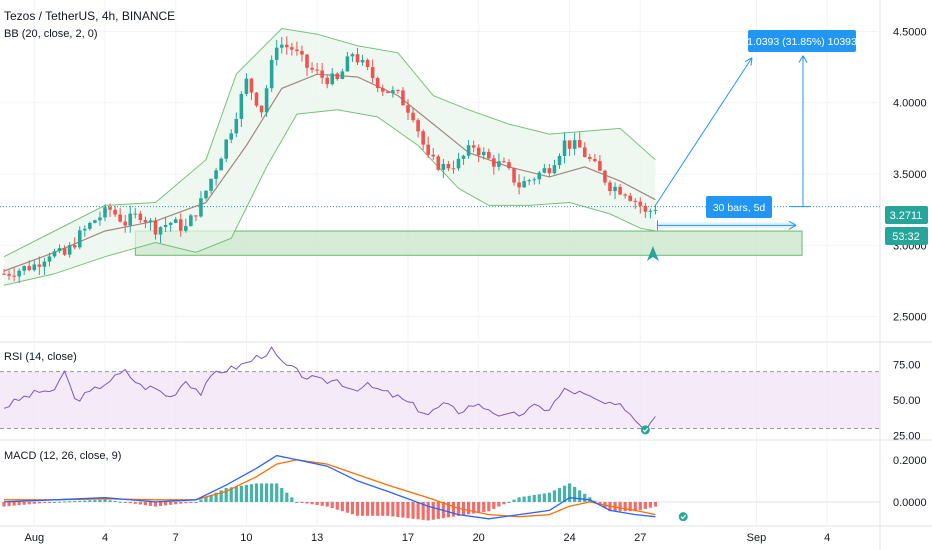  What do you see at coordinates (910, 104) in the screenshot?
I see `price-tick-label: 4.0000` at bounding box center [910, 104].